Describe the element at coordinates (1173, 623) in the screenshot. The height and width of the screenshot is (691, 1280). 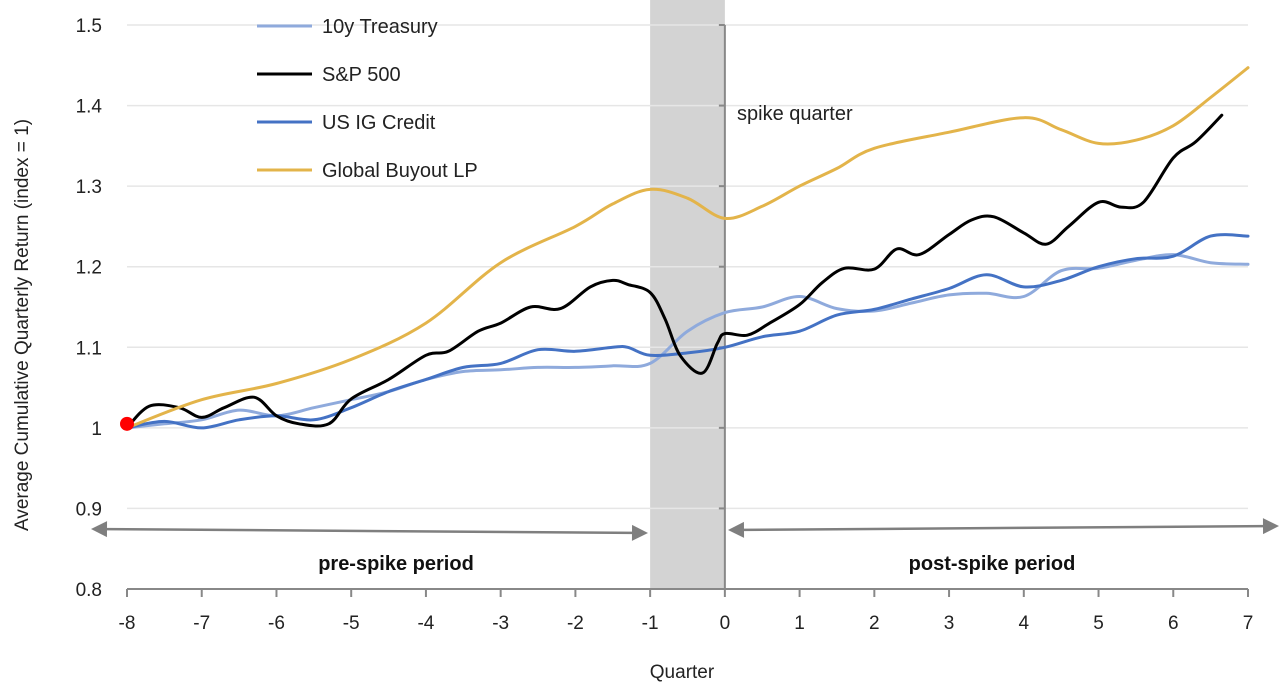
I see `x-tick-label: 6` at that location.